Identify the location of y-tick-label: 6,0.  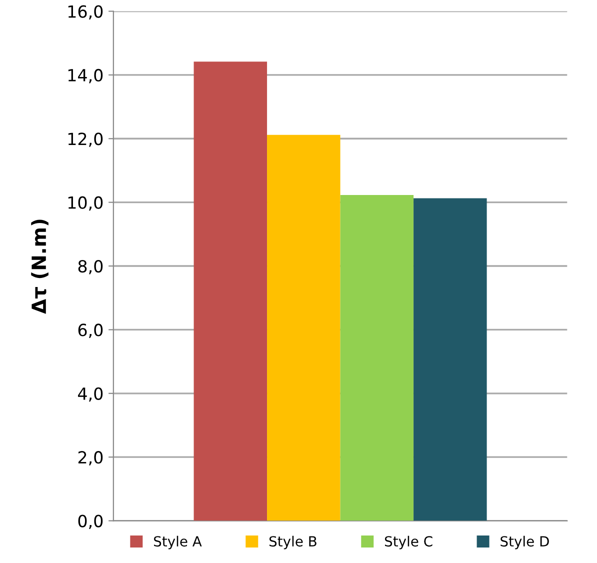
(90, 331).